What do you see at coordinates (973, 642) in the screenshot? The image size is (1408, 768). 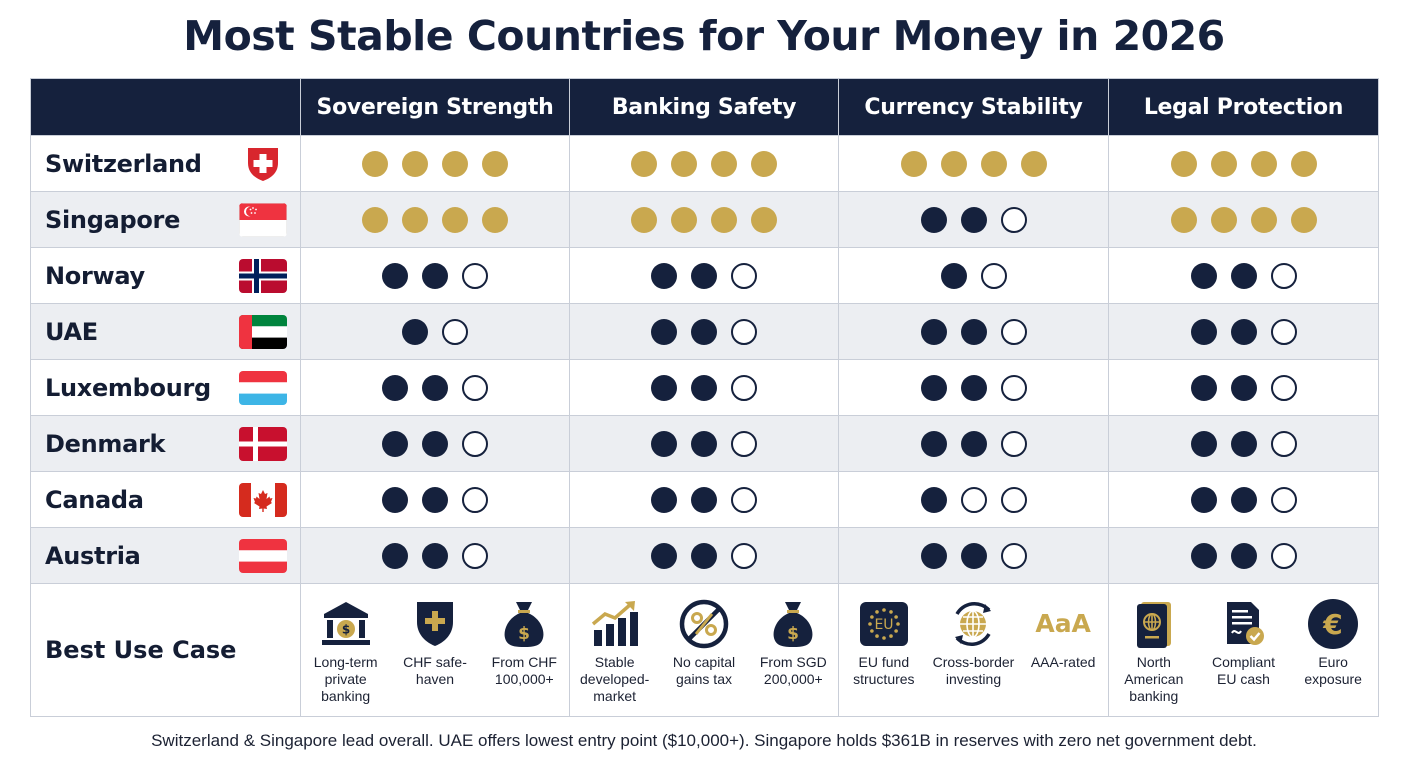 I see `use-case-item: Cross-border investing` at bounding box center [973, 642].